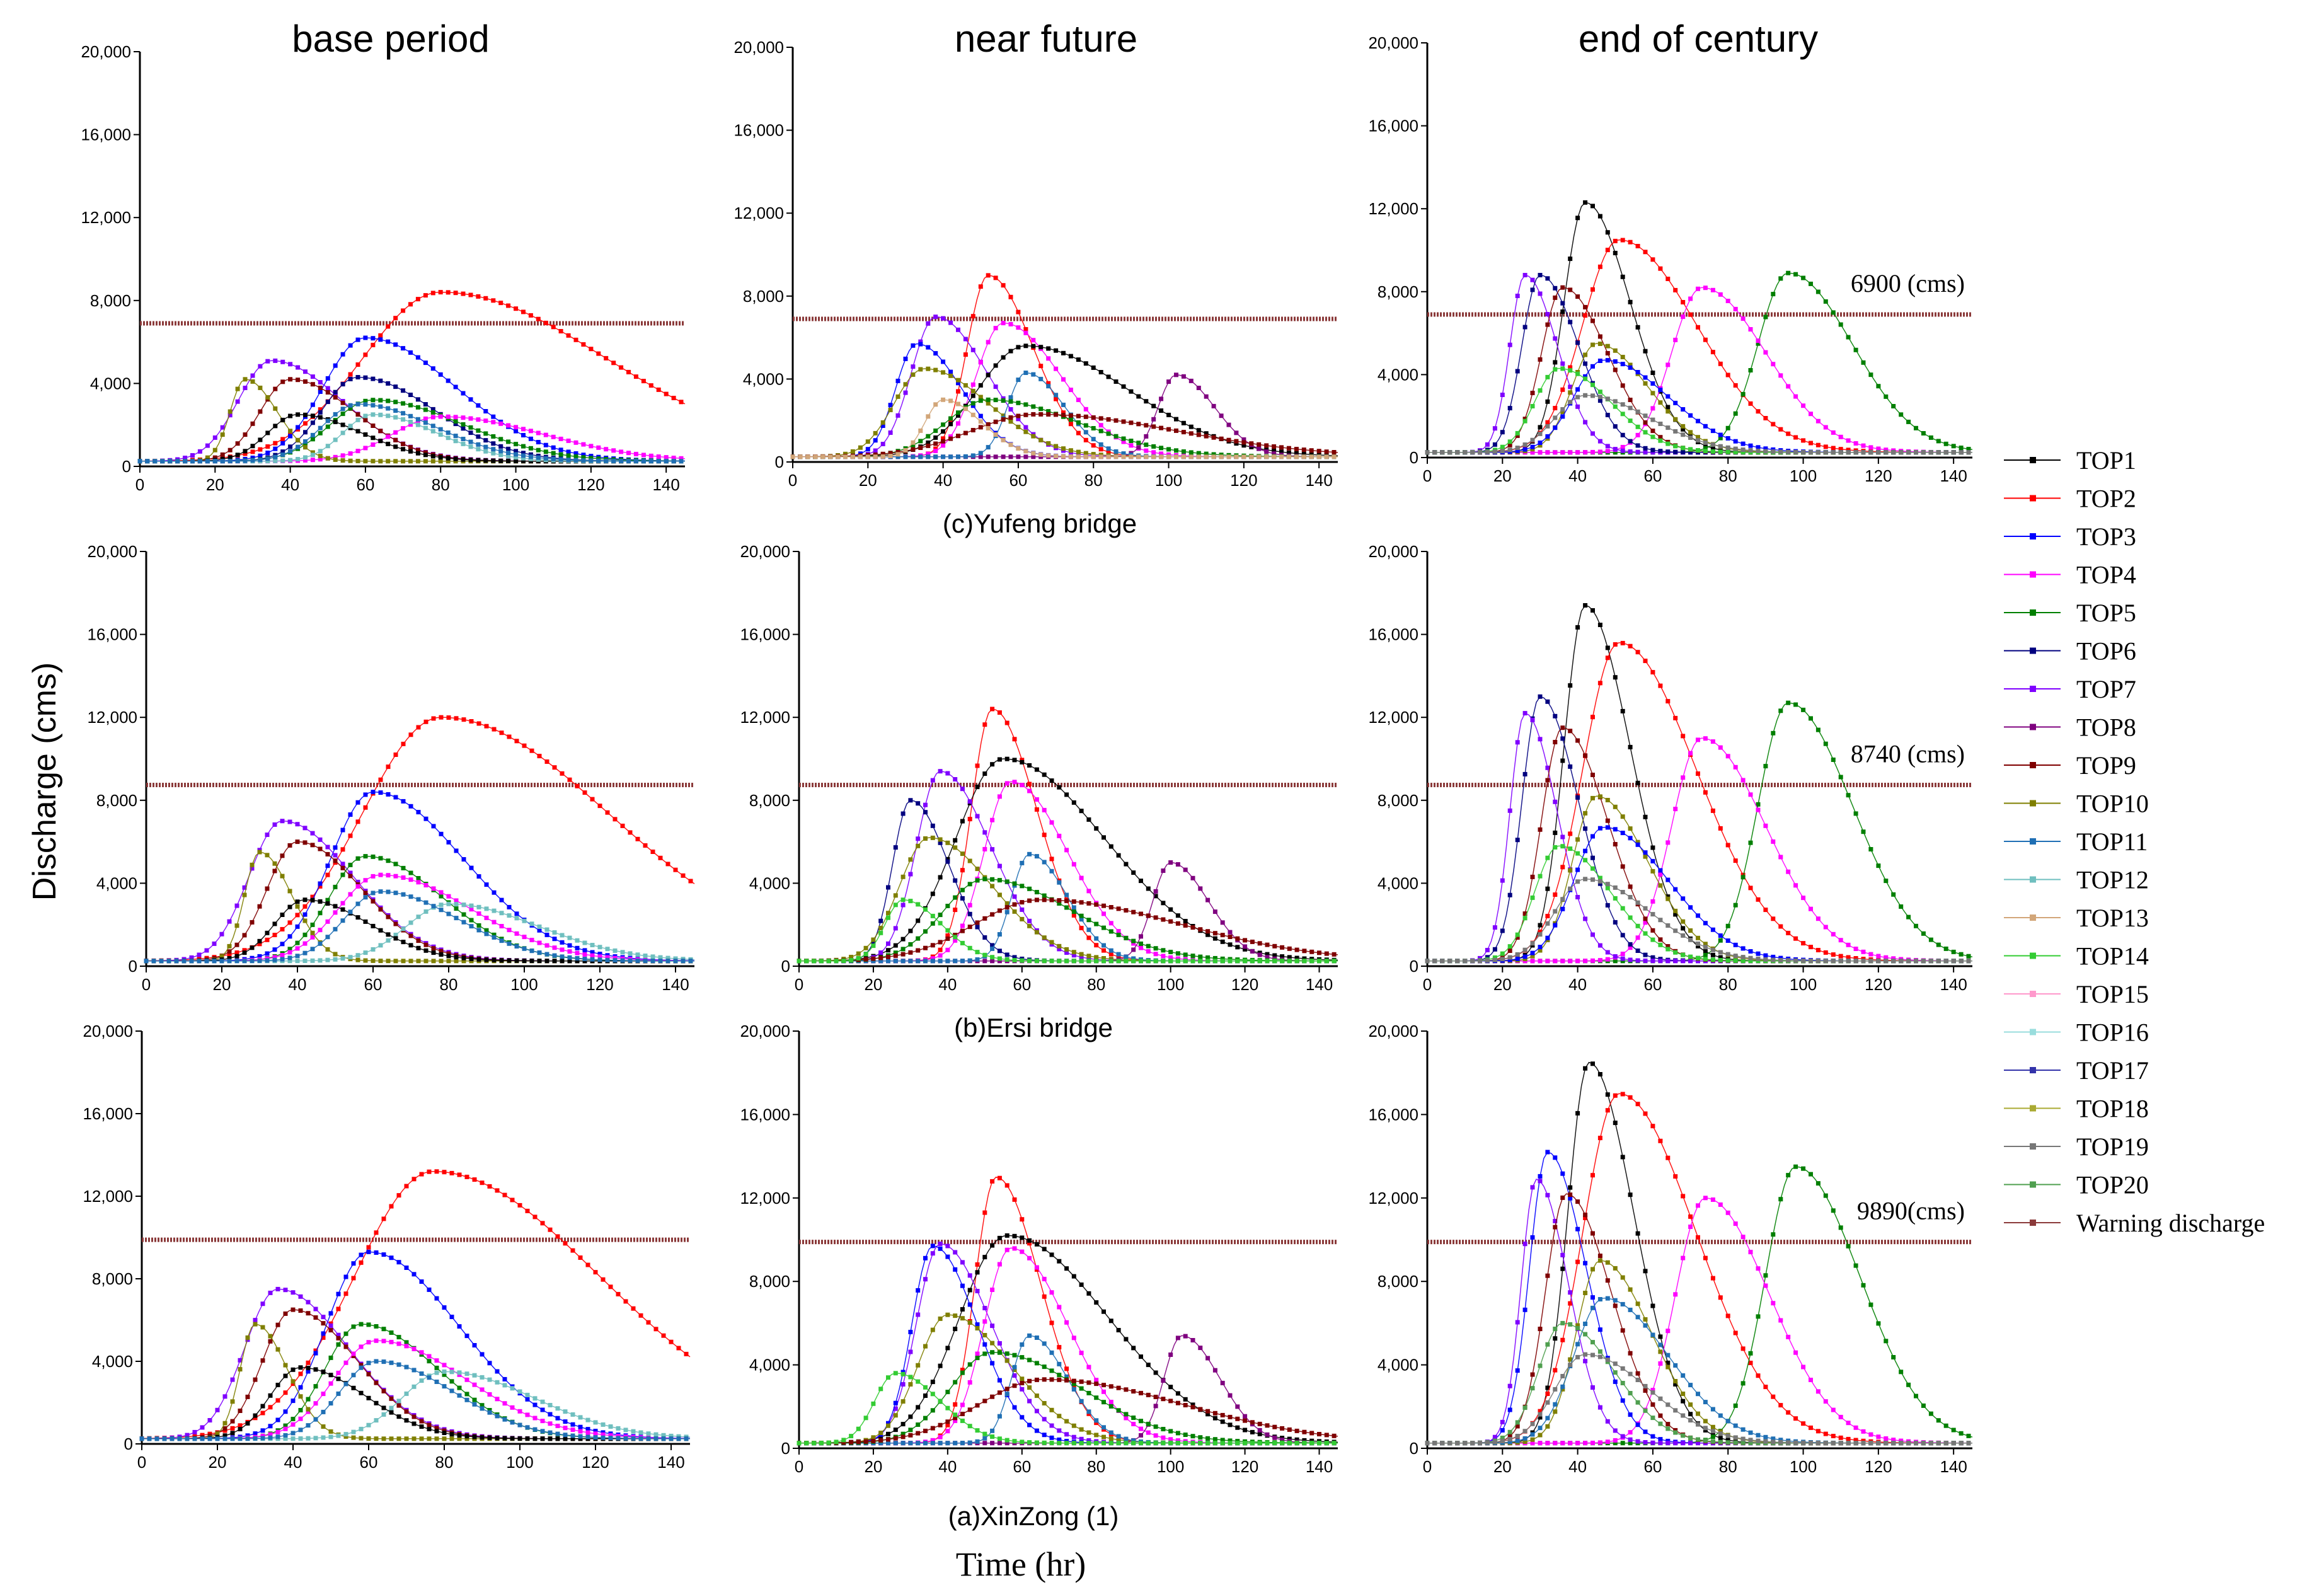 Image resolution: width=2324 pixels, height=1592 pixels. Describe the element at coordinates (675, 984) in the screenshot. I see `x-tick-label: 140` at that location.